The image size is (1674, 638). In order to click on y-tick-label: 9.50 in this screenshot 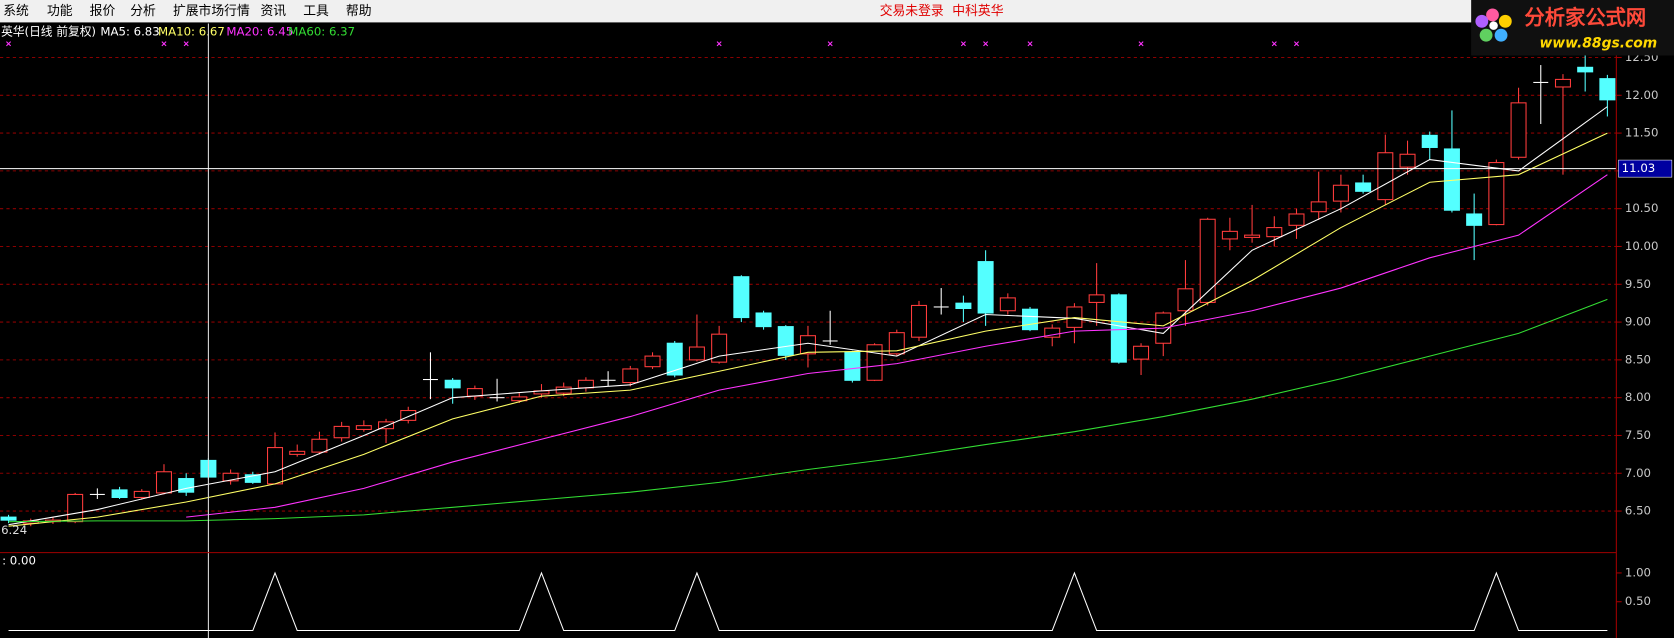, I will do `click(1638, 284)`.